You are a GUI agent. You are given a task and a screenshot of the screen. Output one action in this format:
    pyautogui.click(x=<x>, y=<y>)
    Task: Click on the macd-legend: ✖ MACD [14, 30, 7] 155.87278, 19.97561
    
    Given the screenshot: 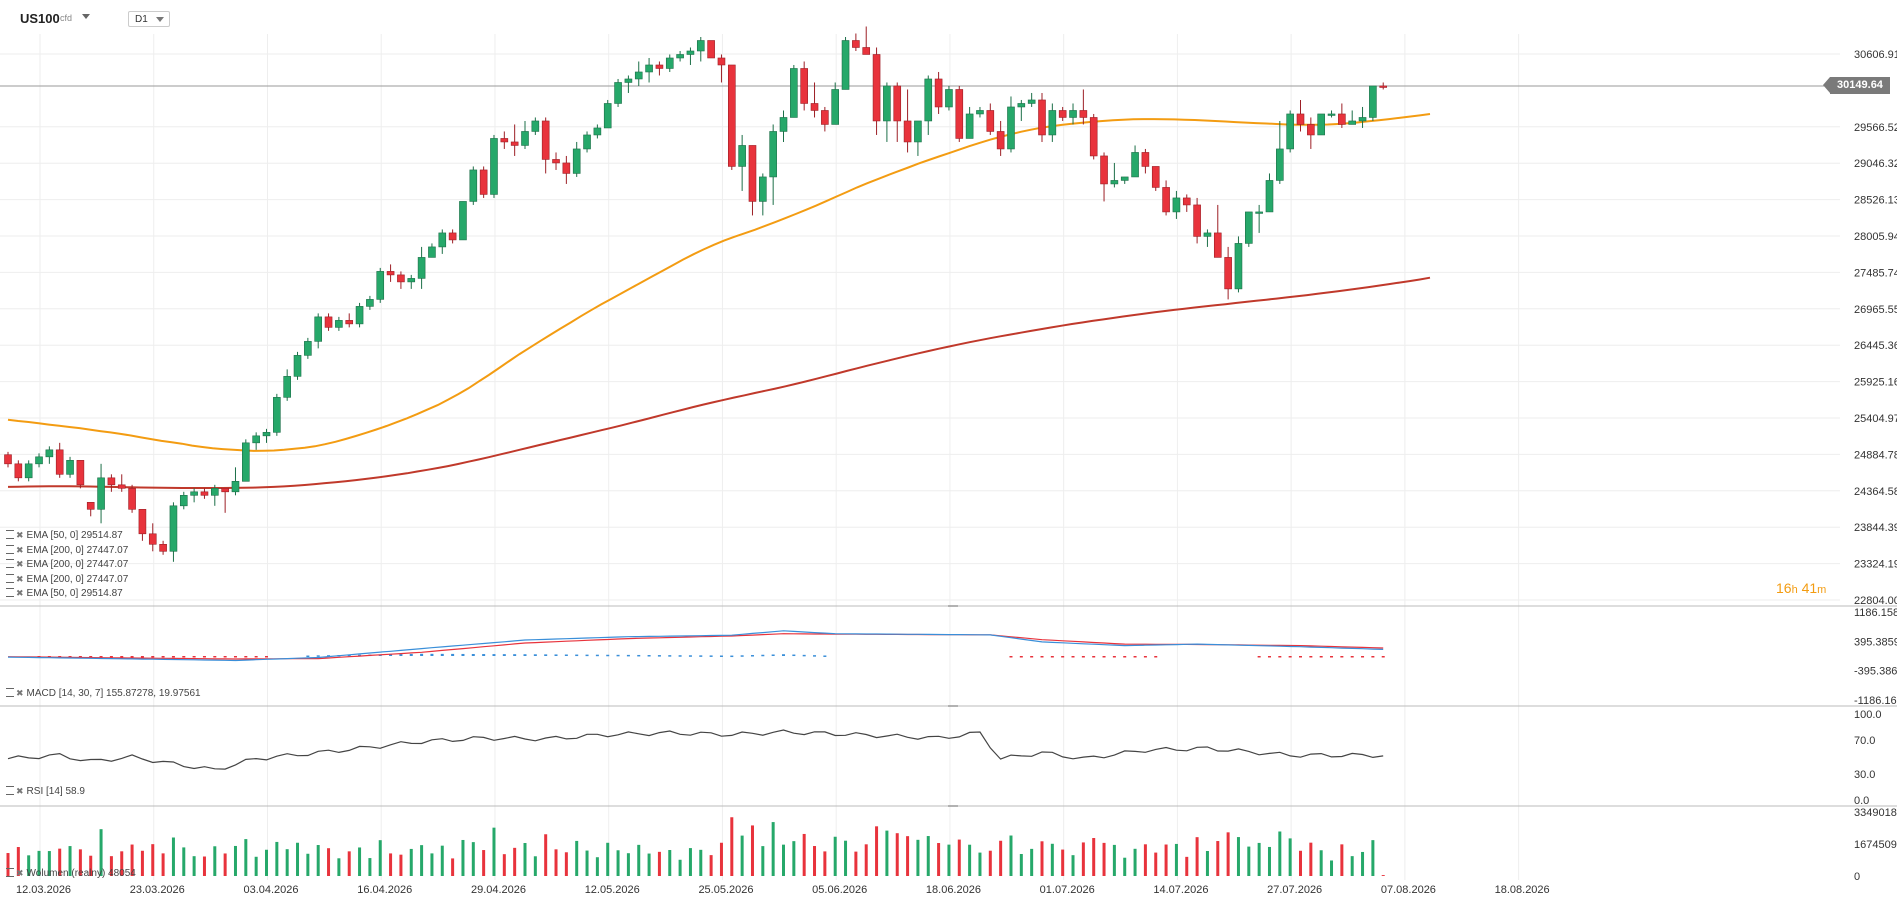 What is the action you would take?
    pyautogui.click(x=103, y=693)
    